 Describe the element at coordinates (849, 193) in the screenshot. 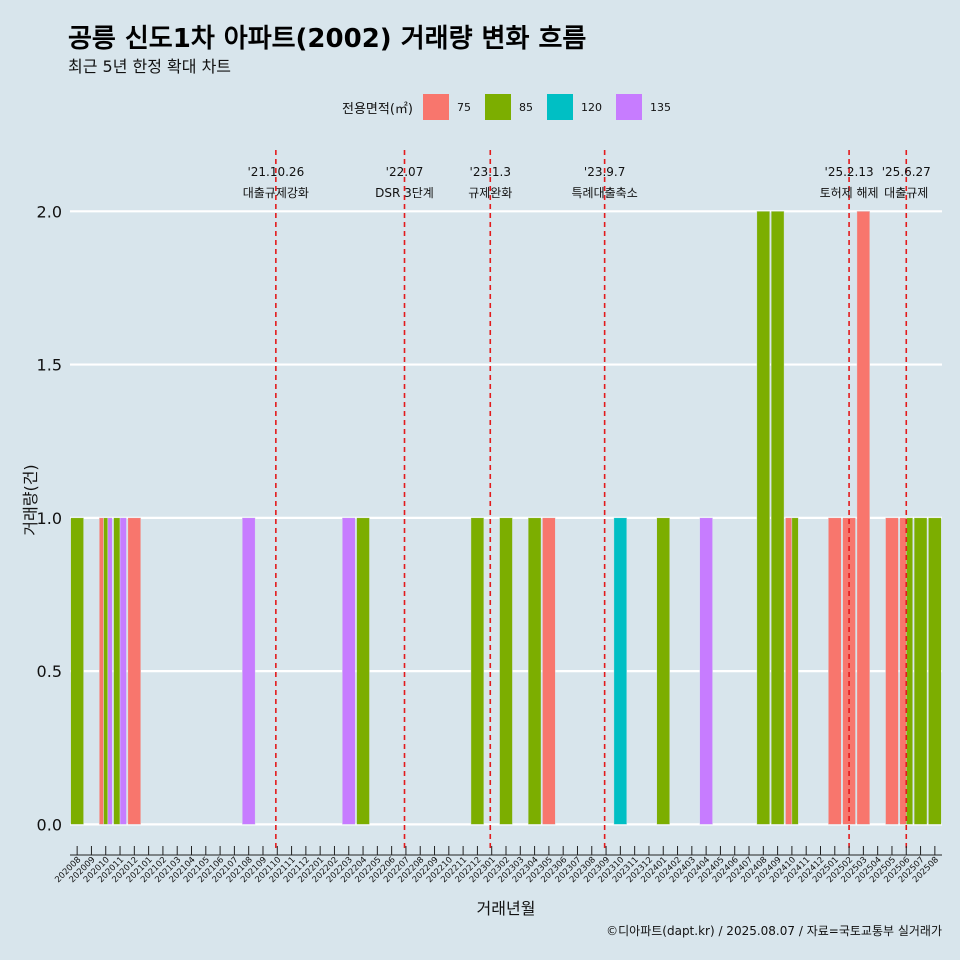

I see `event-name-label: 토허제 해제` at that location.